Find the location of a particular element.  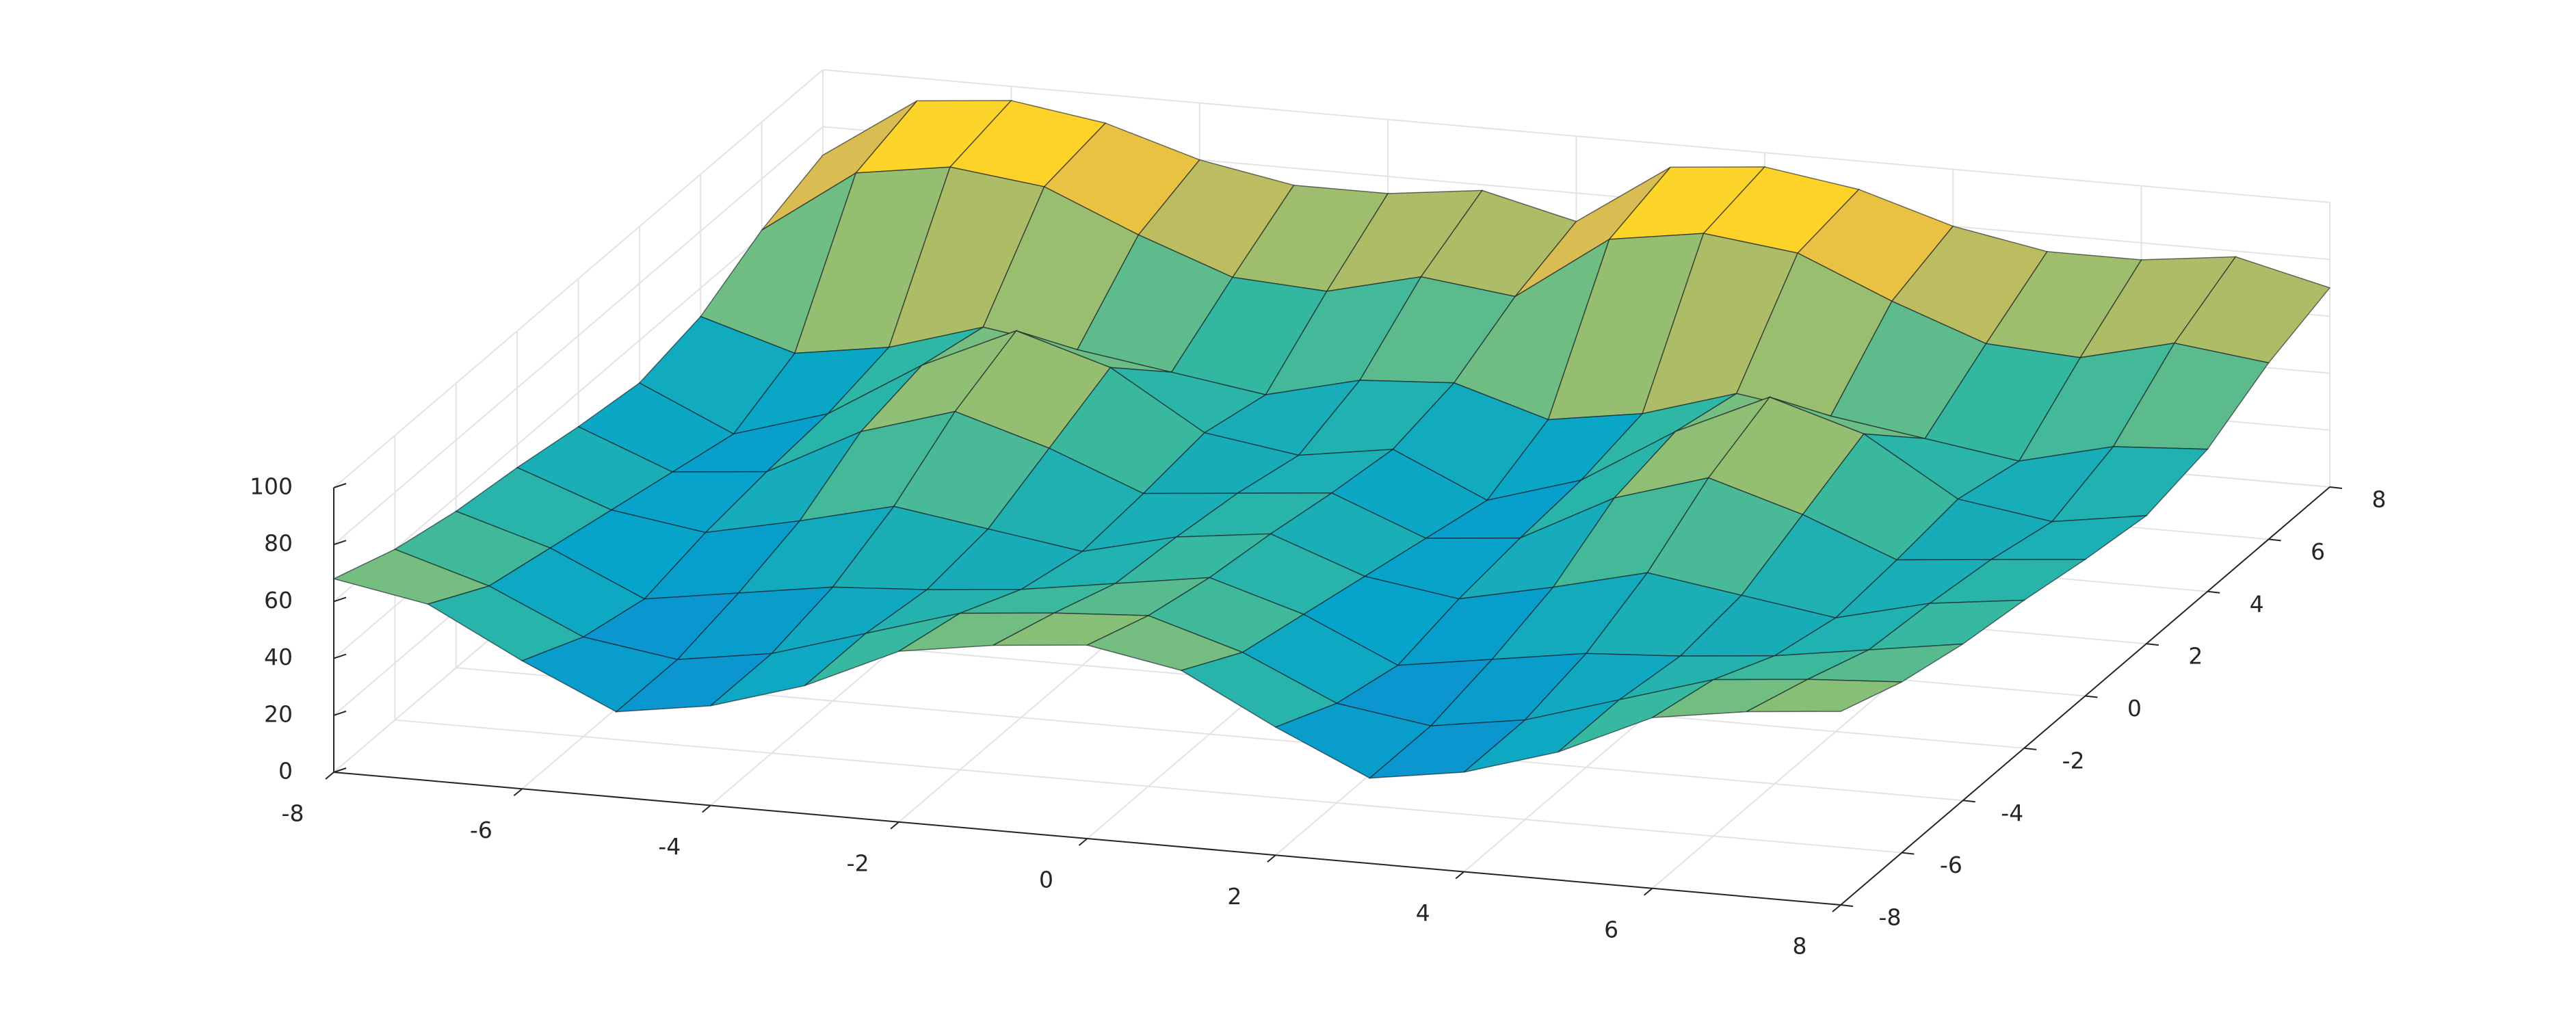

x-tick-label: 4 is located at coordinates (1423, 912).